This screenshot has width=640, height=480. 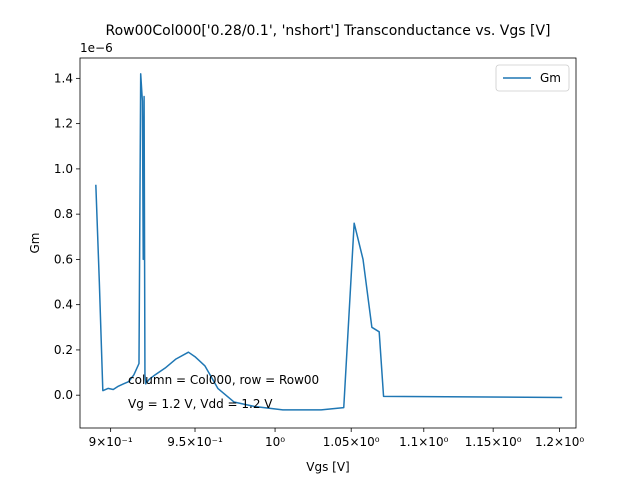 I want to click on x-tick-label: 1.15×10⁰, so click(x=493, y=442).